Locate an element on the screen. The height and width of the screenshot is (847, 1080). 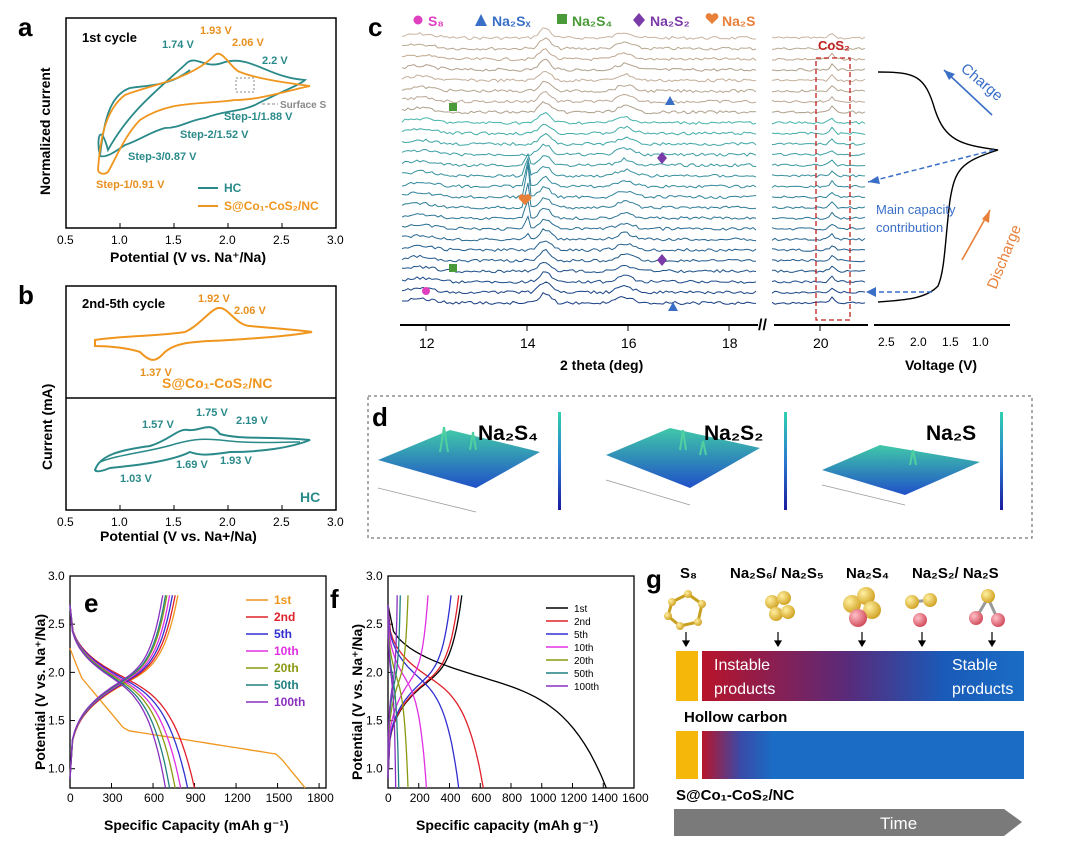
f-xtick: 0 is located at coordinates (388, 798).